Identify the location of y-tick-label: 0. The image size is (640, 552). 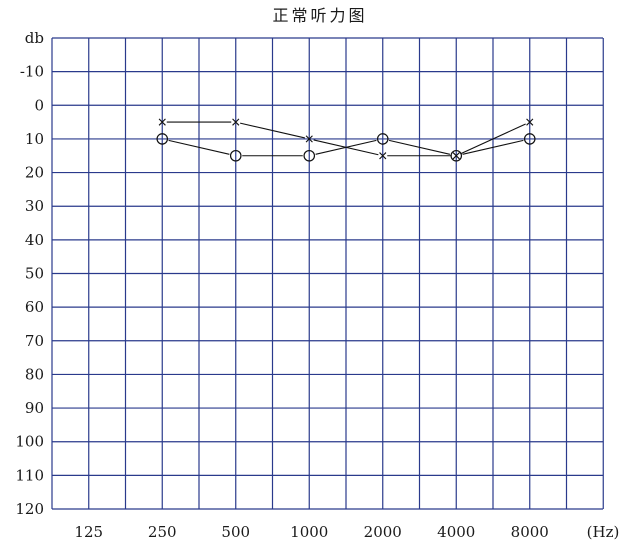
(39, 105).